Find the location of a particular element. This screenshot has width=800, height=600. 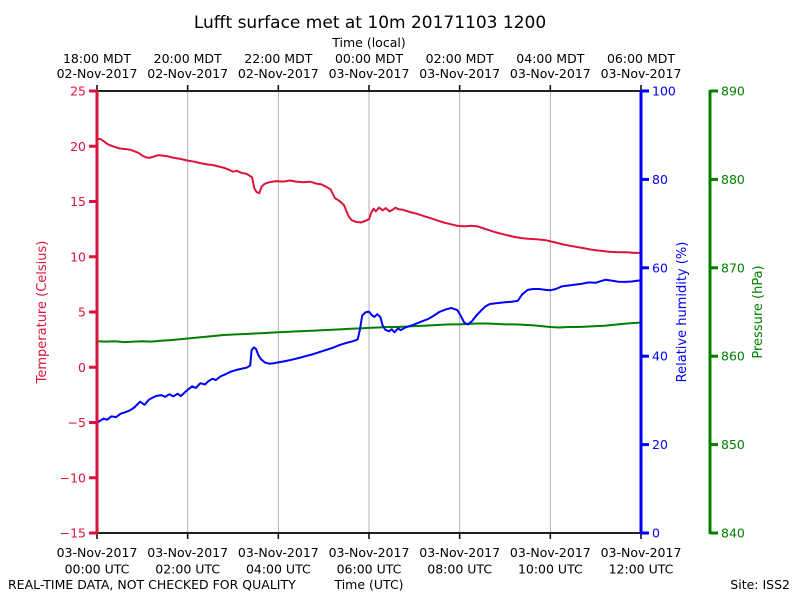

quality-disclaimer: REAL-TIME DATA, NOT CHECKED FOR QUALITY is located at coordinates (152, 584).